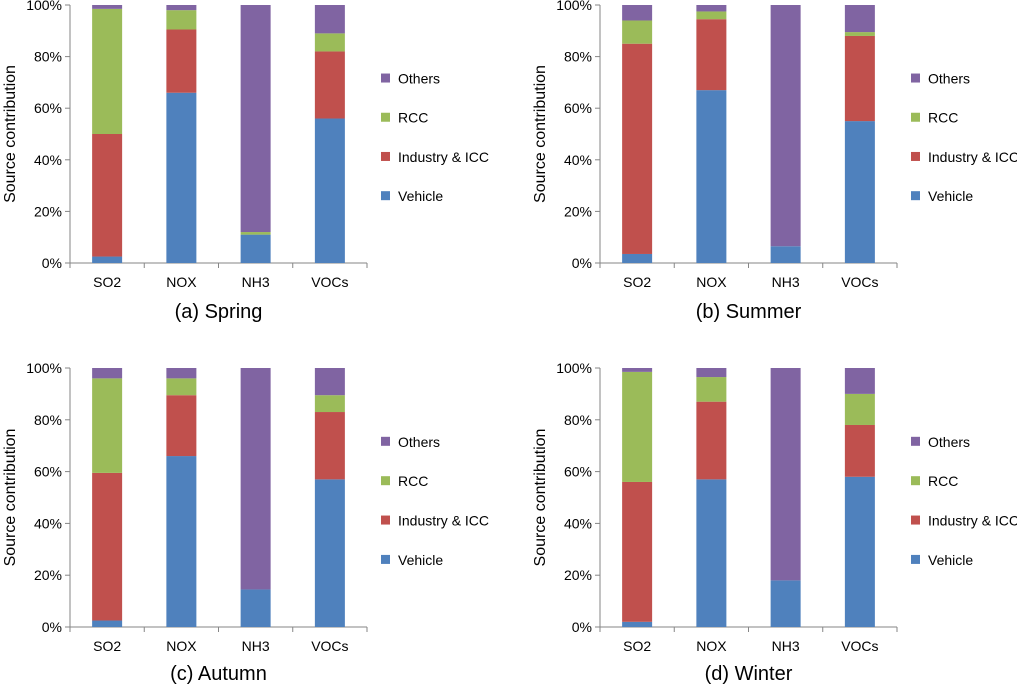  Describe the element at coordinates (749, 674) in the screenshot. I see `chart-caption: (d) Winter` at that location.